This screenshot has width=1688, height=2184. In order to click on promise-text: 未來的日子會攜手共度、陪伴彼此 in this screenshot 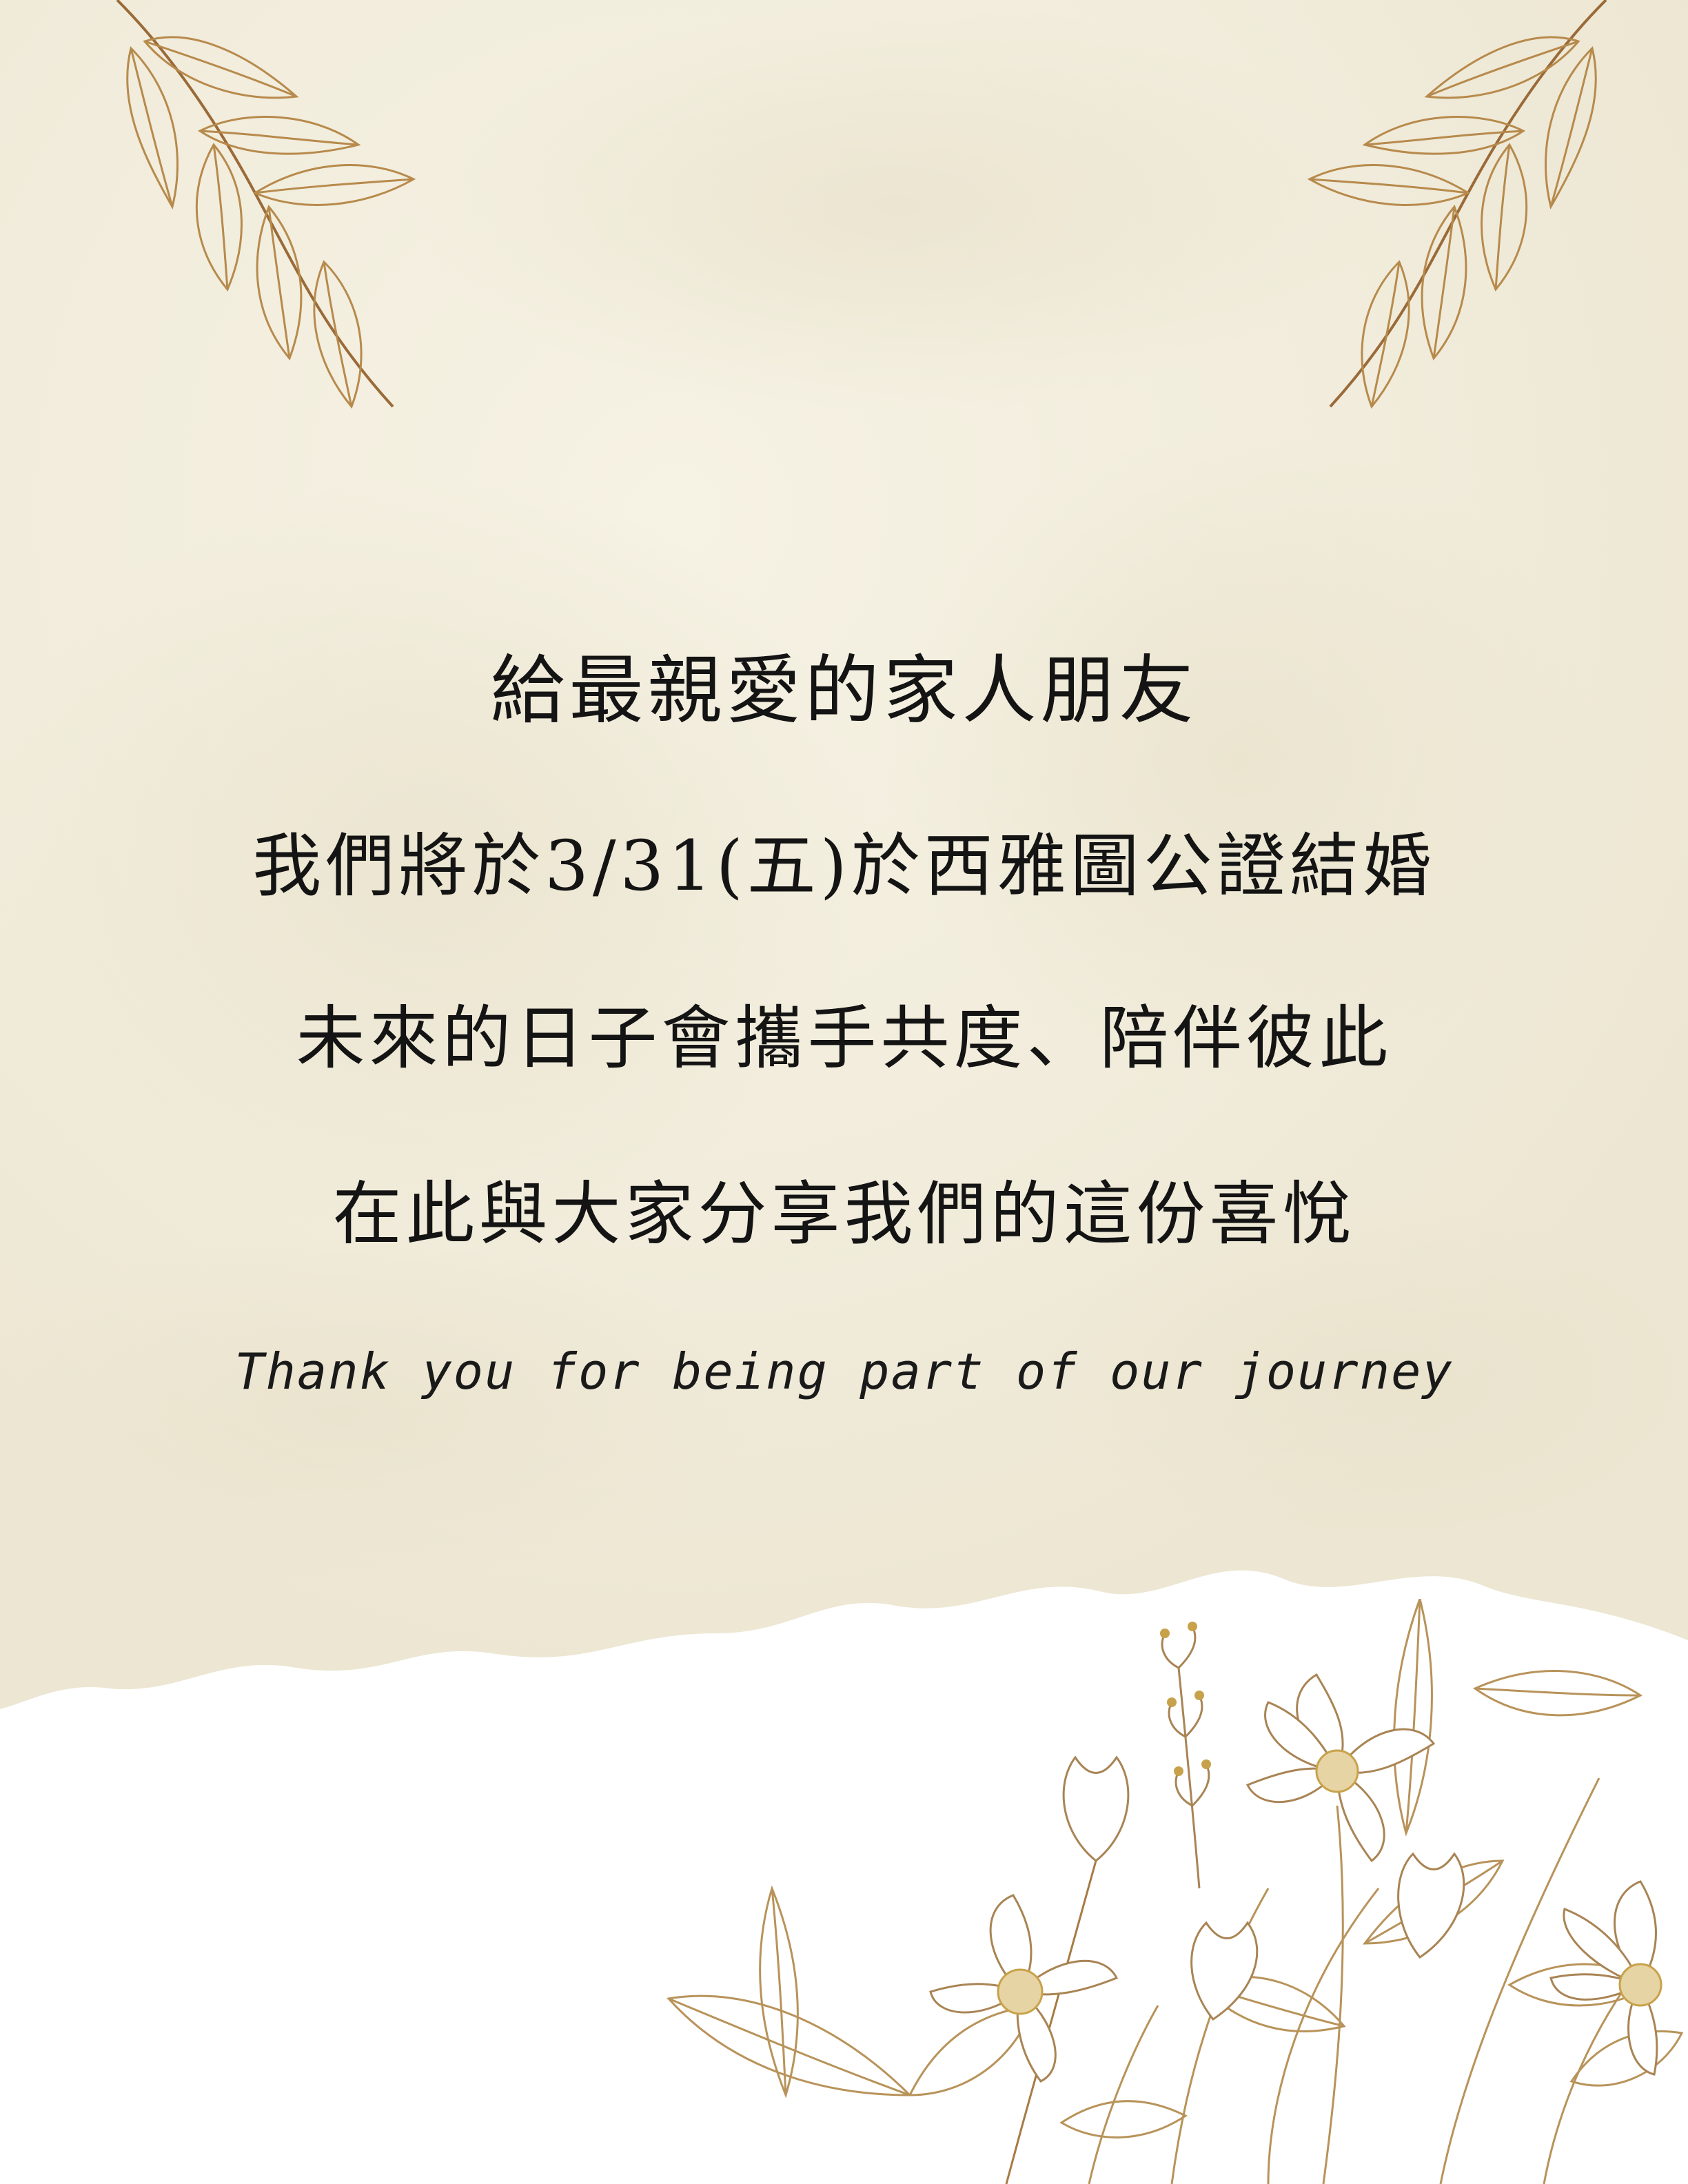, I will do `click(844, 1038)`.